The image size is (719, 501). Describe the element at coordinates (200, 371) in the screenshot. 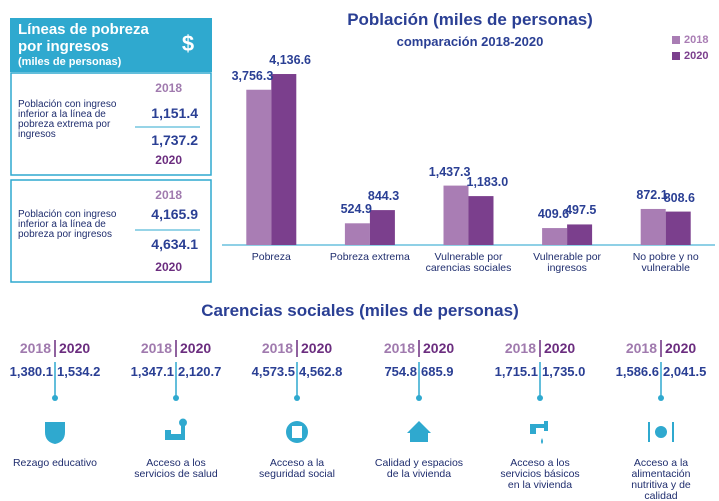

I see `value-2020: 2,120.7` at that location.